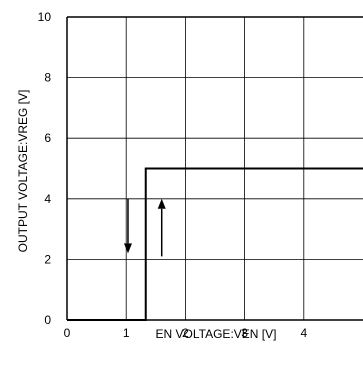  I want to click on annotation-layer, so click(144, 227).